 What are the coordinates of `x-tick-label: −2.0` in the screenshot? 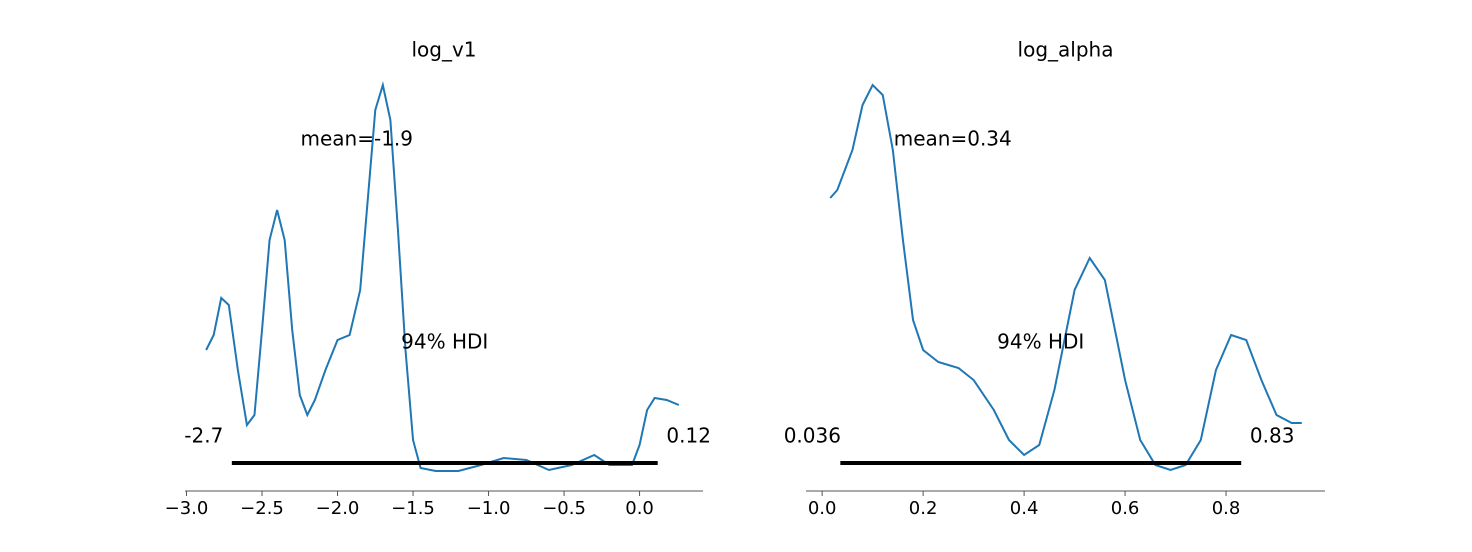 It's located at (338, 508).